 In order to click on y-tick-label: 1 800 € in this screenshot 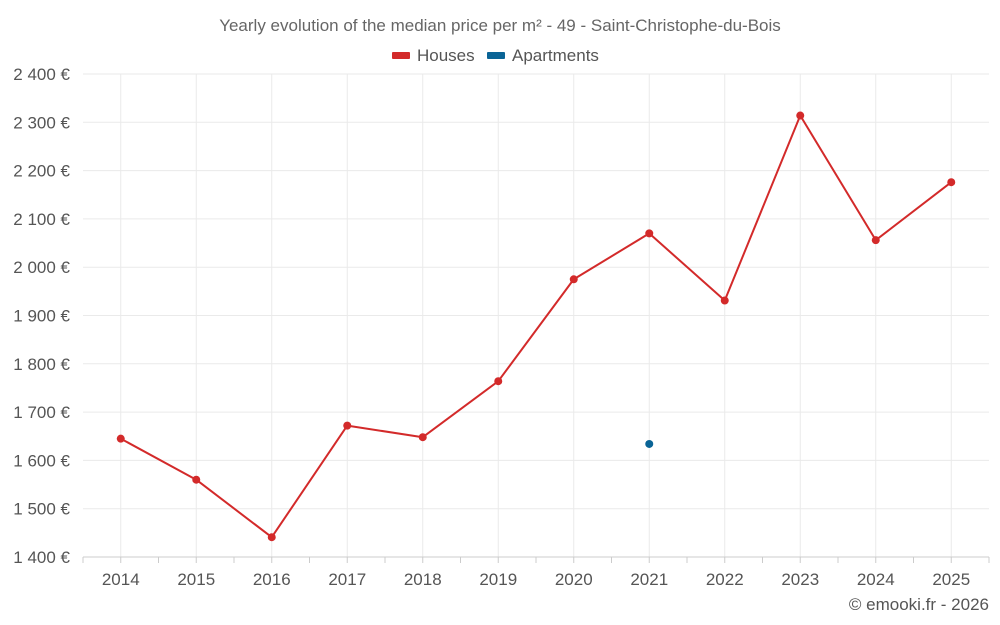, I will do `click(41, 364)`.